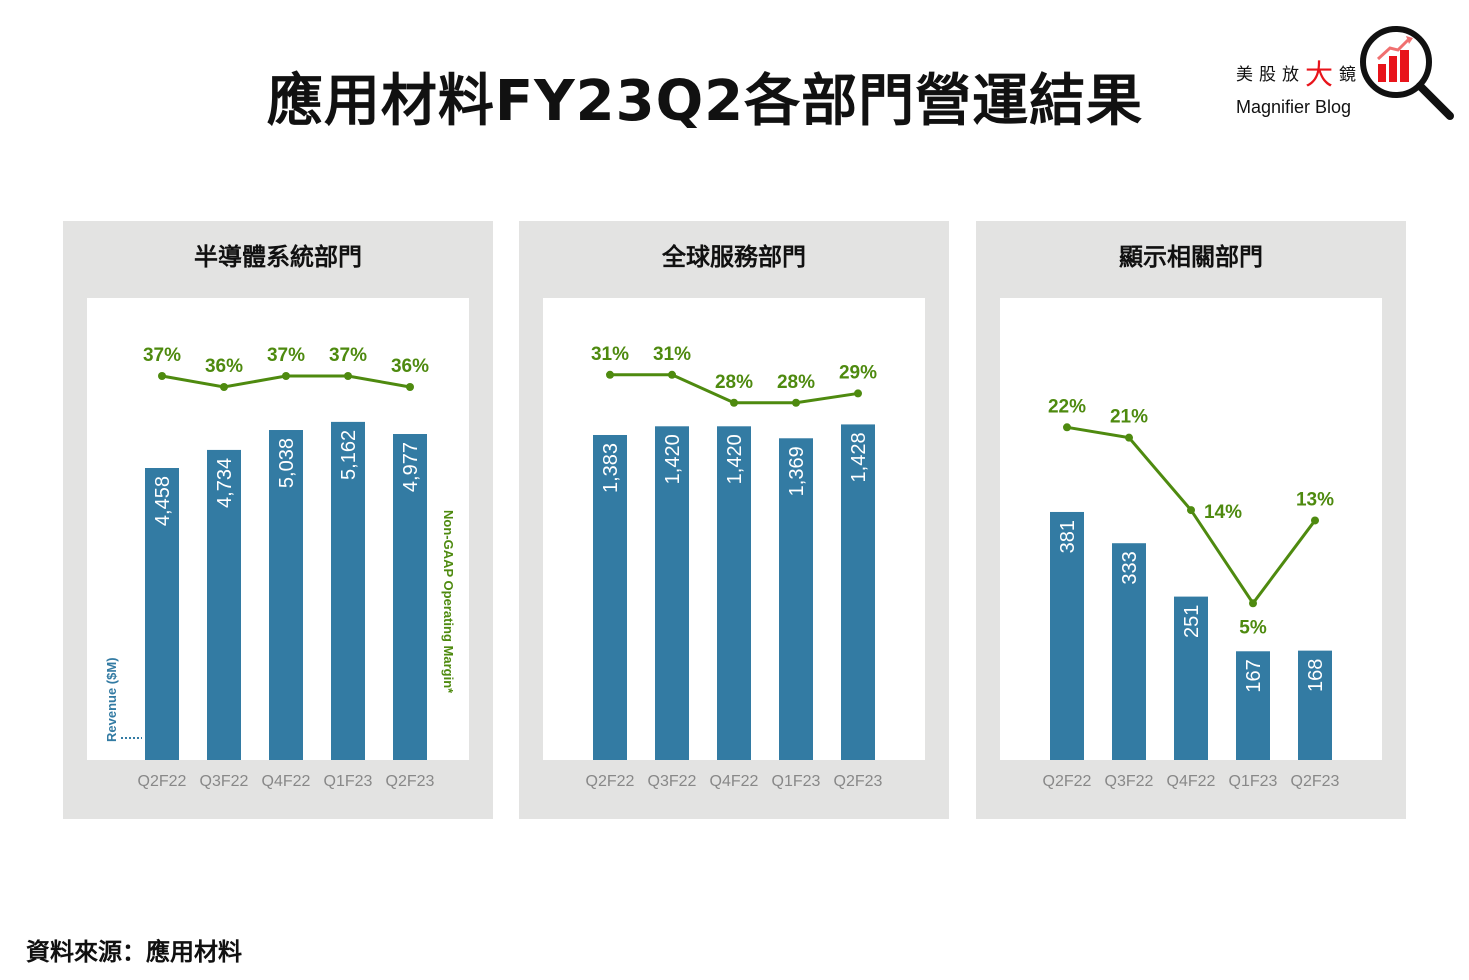  I want to click on logo-chinese-text: 美股放大鏡, so click(1299, 75).